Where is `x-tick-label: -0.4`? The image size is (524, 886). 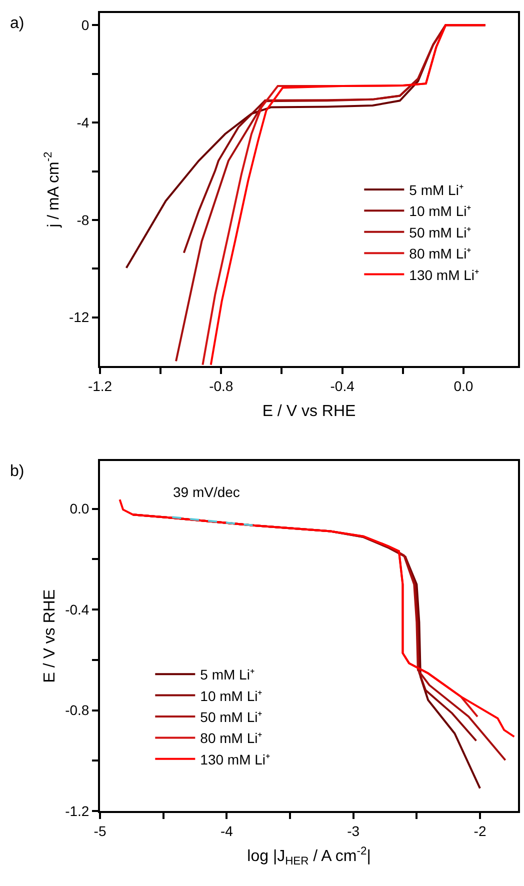
x-tick-label: -0.4 is located at coordinates (342, 386).